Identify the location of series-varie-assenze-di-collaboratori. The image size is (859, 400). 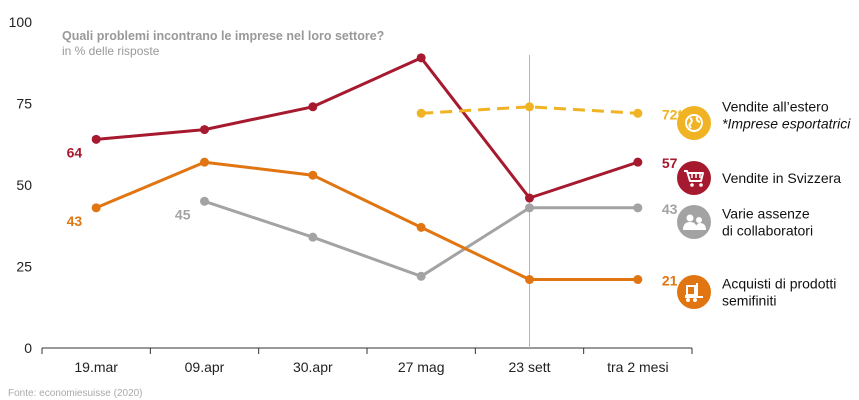
(421, 238).